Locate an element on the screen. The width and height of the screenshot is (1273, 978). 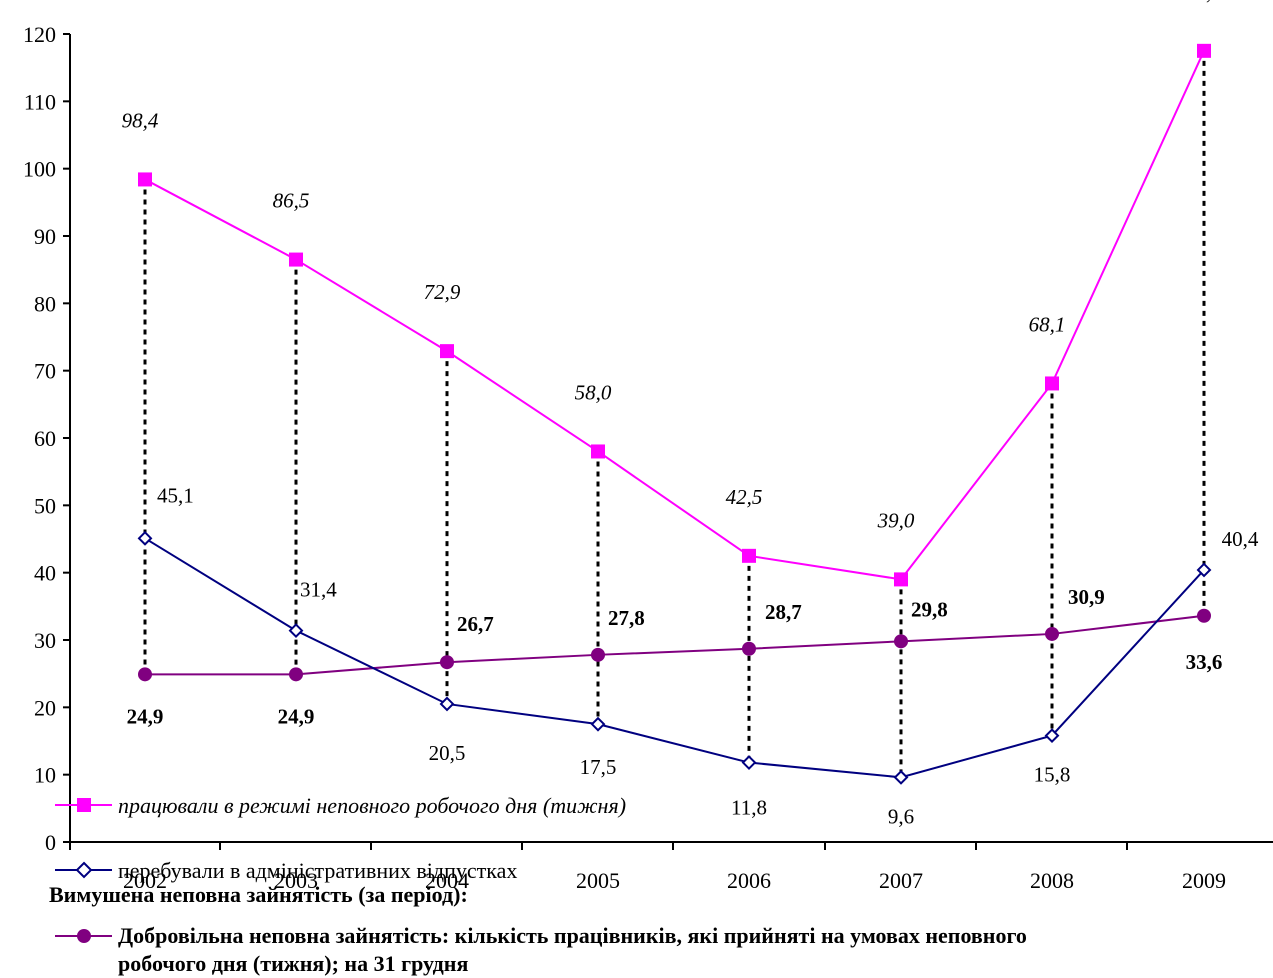
data-label-administrative-leave: 9,6 is located at coordinates (901, 816).